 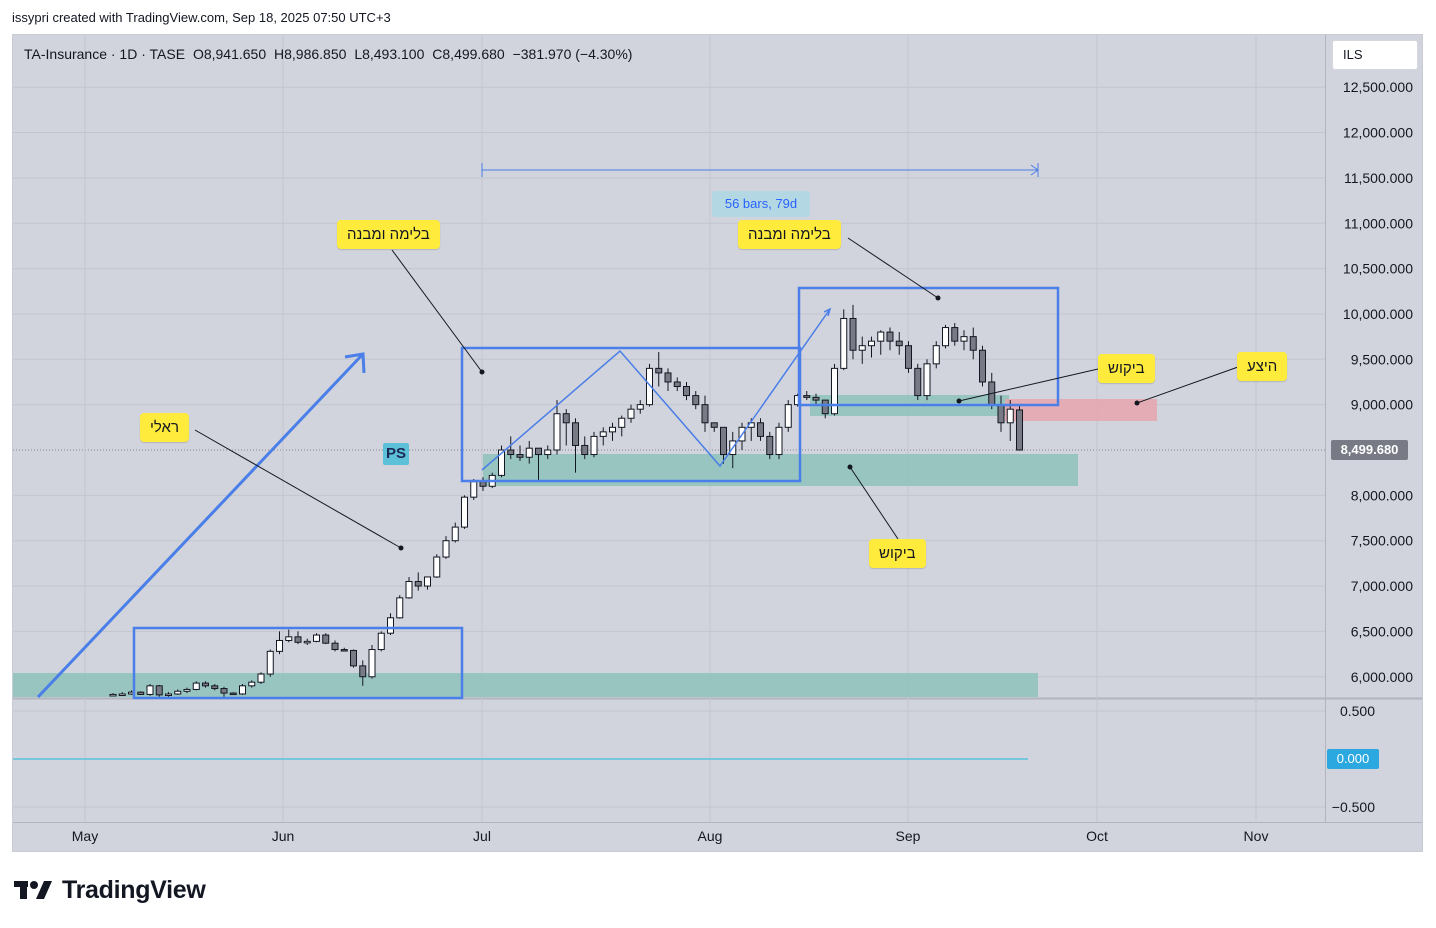 I want to click on date-range-label: 56 bars, 79d, so click(x=761, y=204).